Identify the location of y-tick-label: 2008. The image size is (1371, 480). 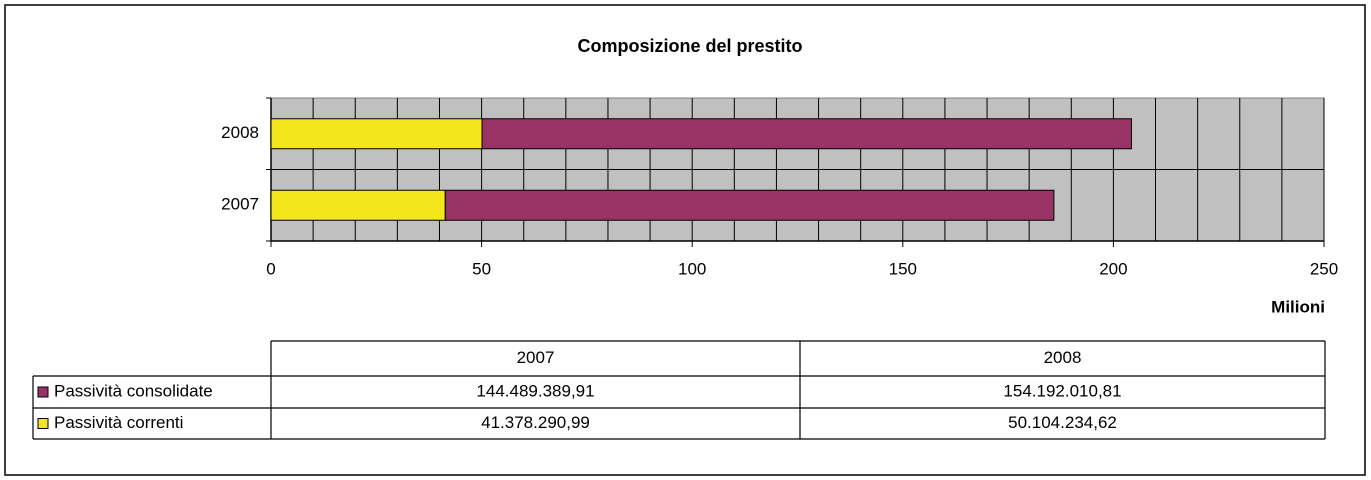
(240, 132).